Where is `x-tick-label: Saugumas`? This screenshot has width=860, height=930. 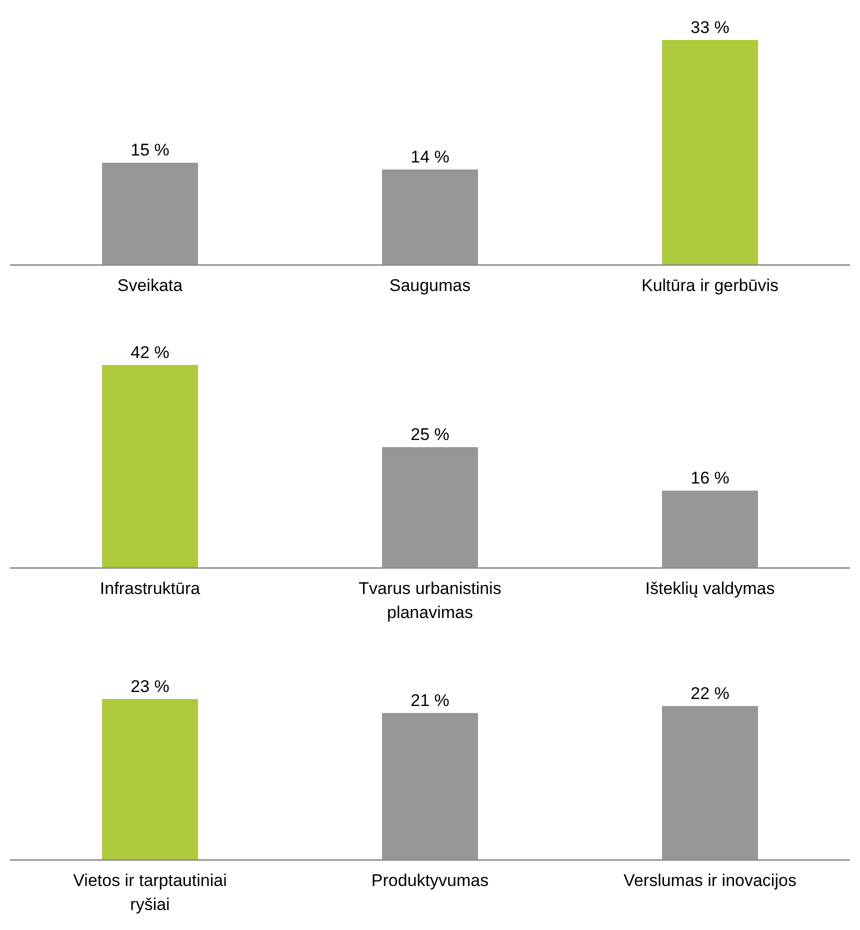
x-tick-label: Saugumas is located at coordinates (430, 286).